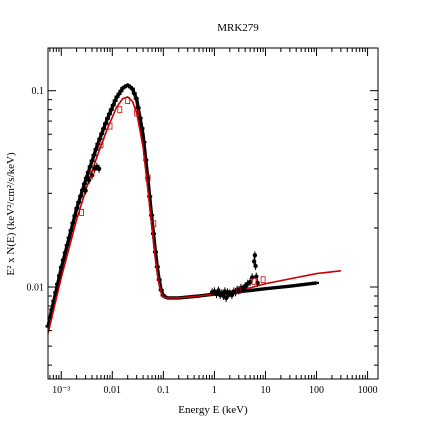 This screenshot has height=427, width=426. I want to click on x-axis-label: Energy E (keV), so click(213, 410).